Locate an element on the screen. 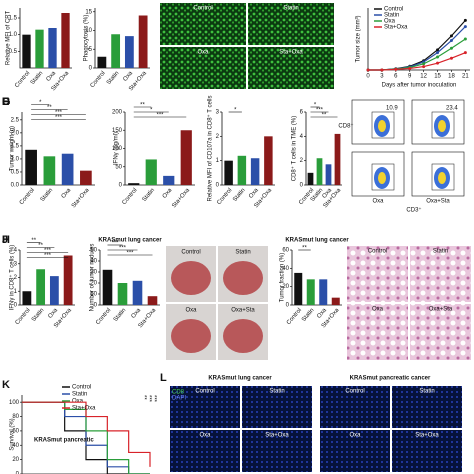 The image size is (474, 474). panel-label: I is located at coordinates (3, 240).